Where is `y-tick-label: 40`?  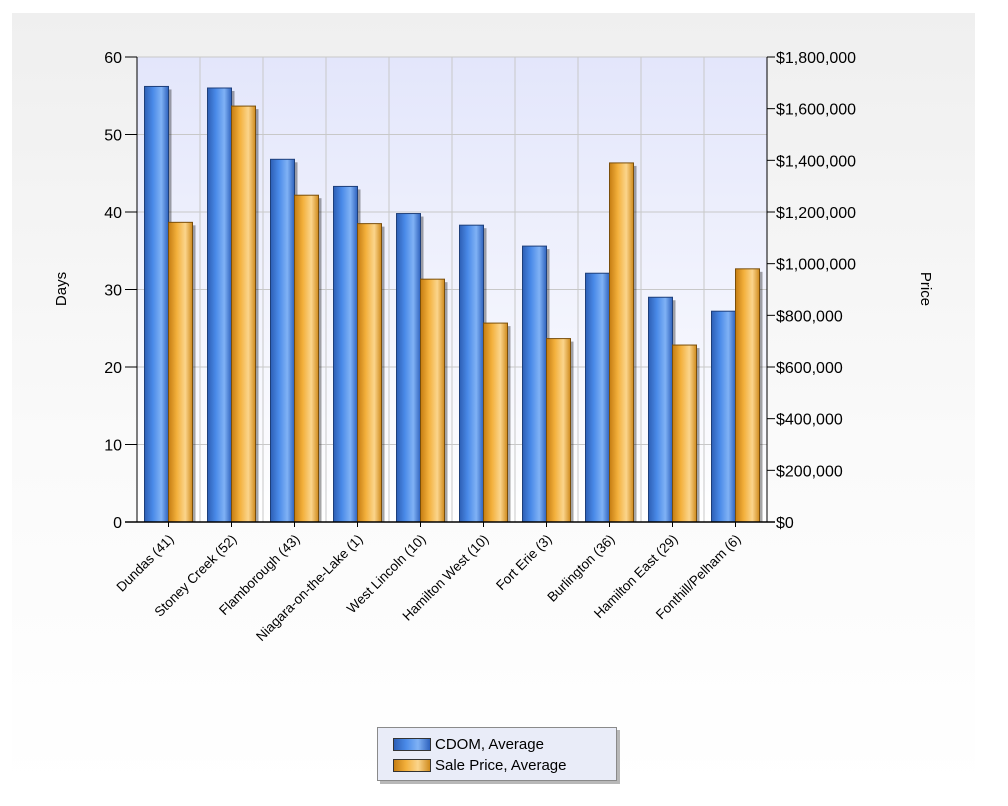 y-tick-label: 40 is located at coordinates (113, 213).